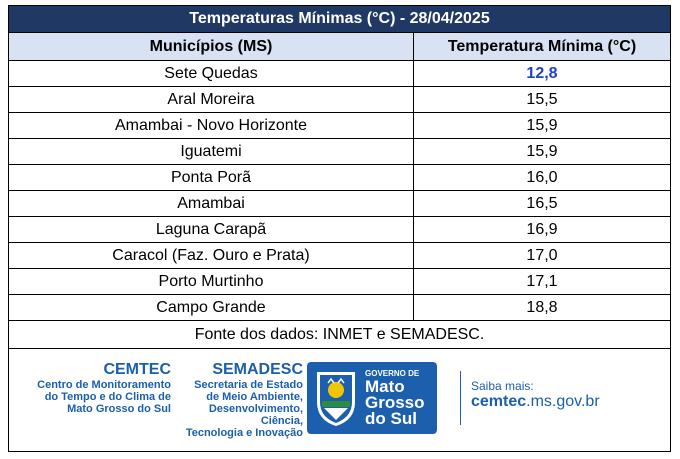 Image resolution: width=680 pixels, height=459 pixels. Describe the element at coordinates (244, 433) in the screenshot. I see `semadesc-desc-line: Tecnologia e Inovação` at that location.